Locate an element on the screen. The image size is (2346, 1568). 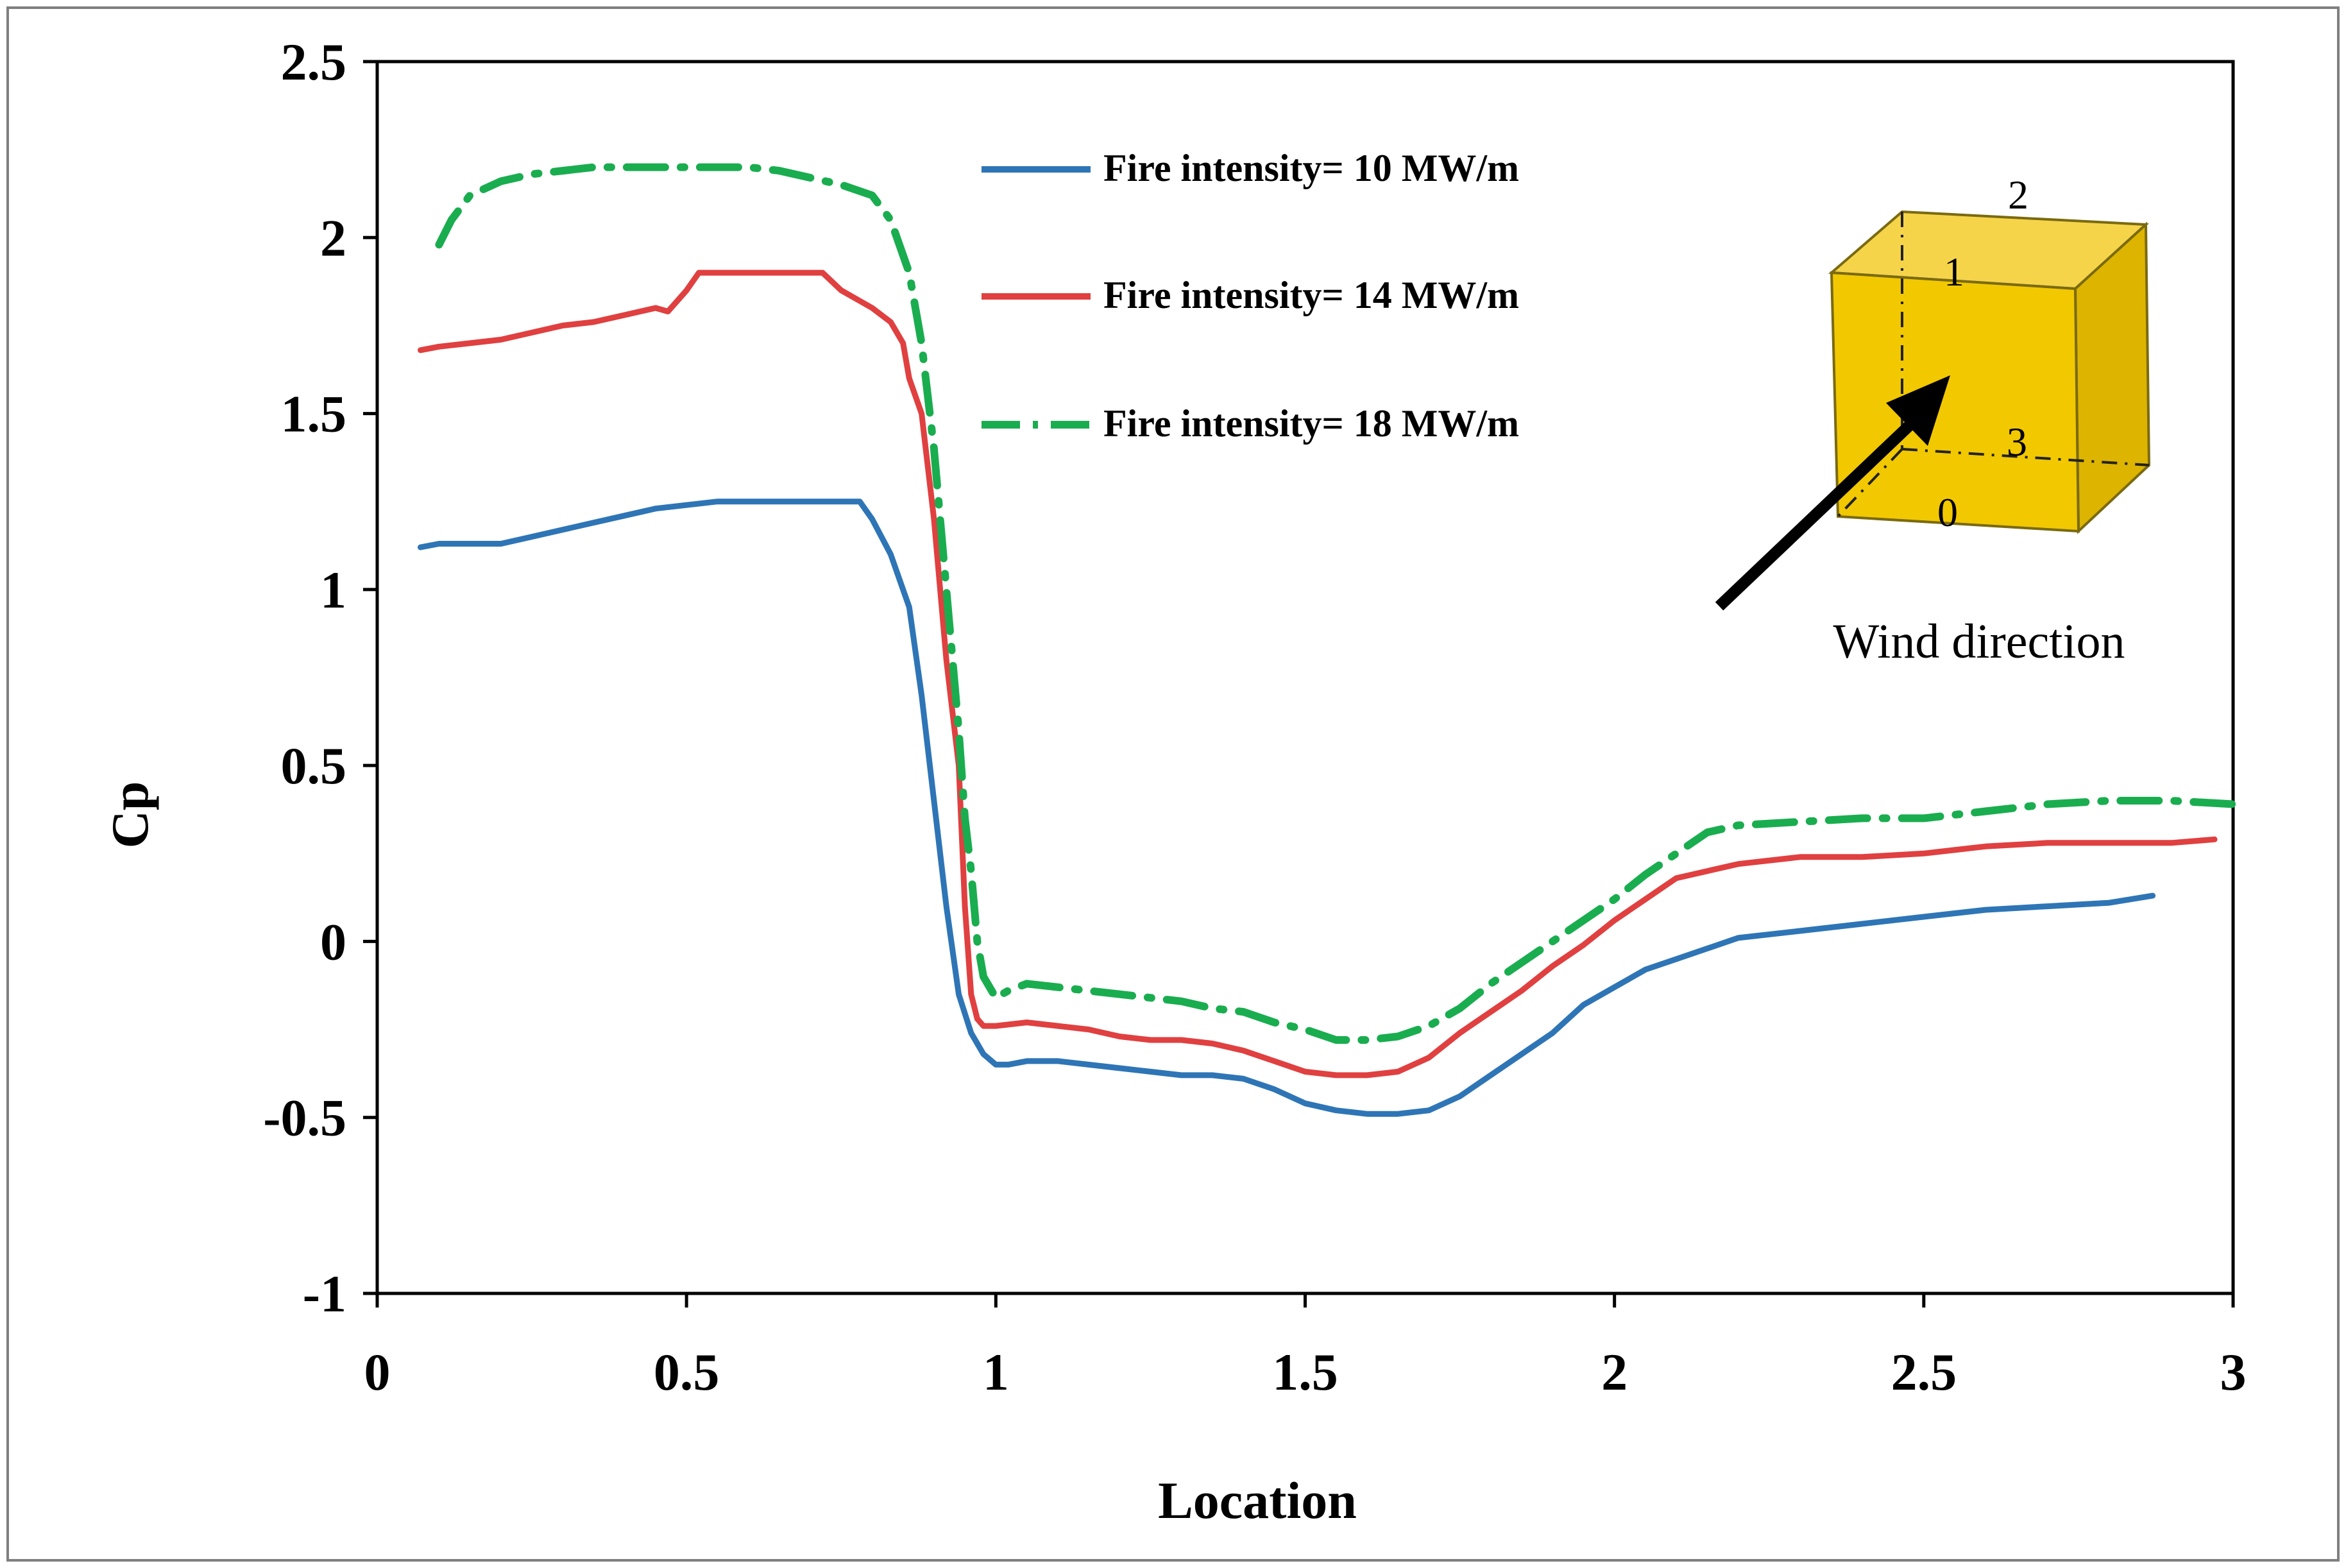
y-tick-label: 2 is located at coordinates (333, 238).